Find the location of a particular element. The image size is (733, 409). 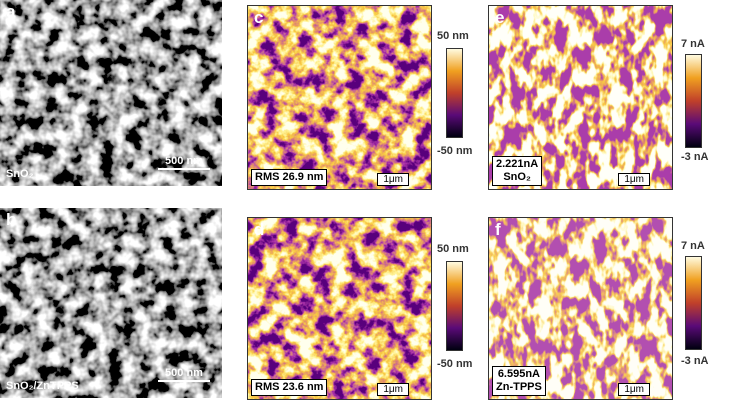

caption-line: 2.221nA is located at coordinates (517, 164).